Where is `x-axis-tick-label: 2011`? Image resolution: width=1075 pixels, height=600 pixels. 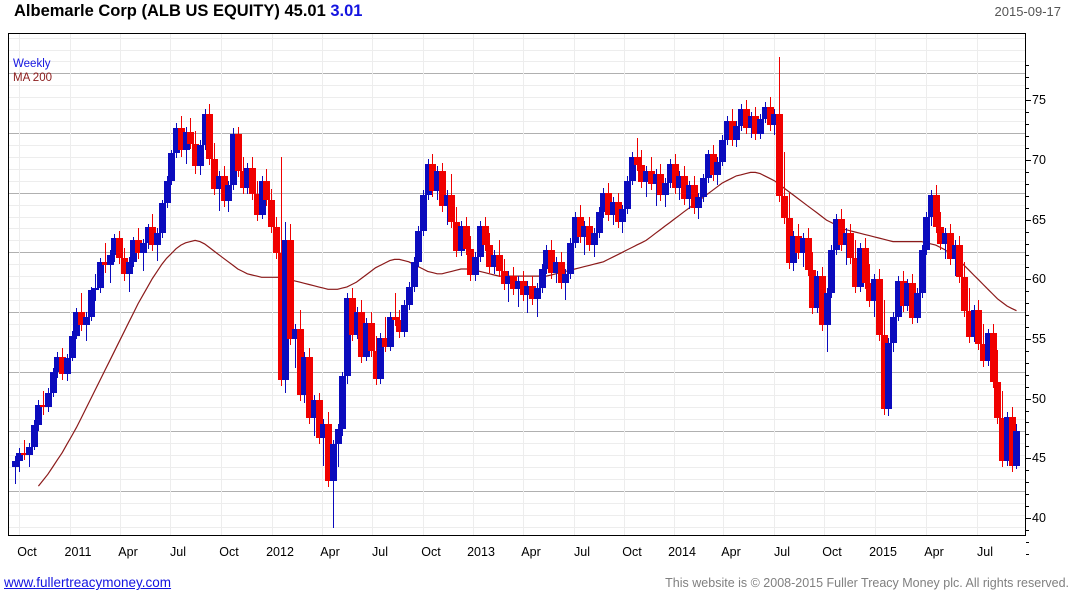
x-axis-tick-label: 2011 is located at coordinates (78, 552).